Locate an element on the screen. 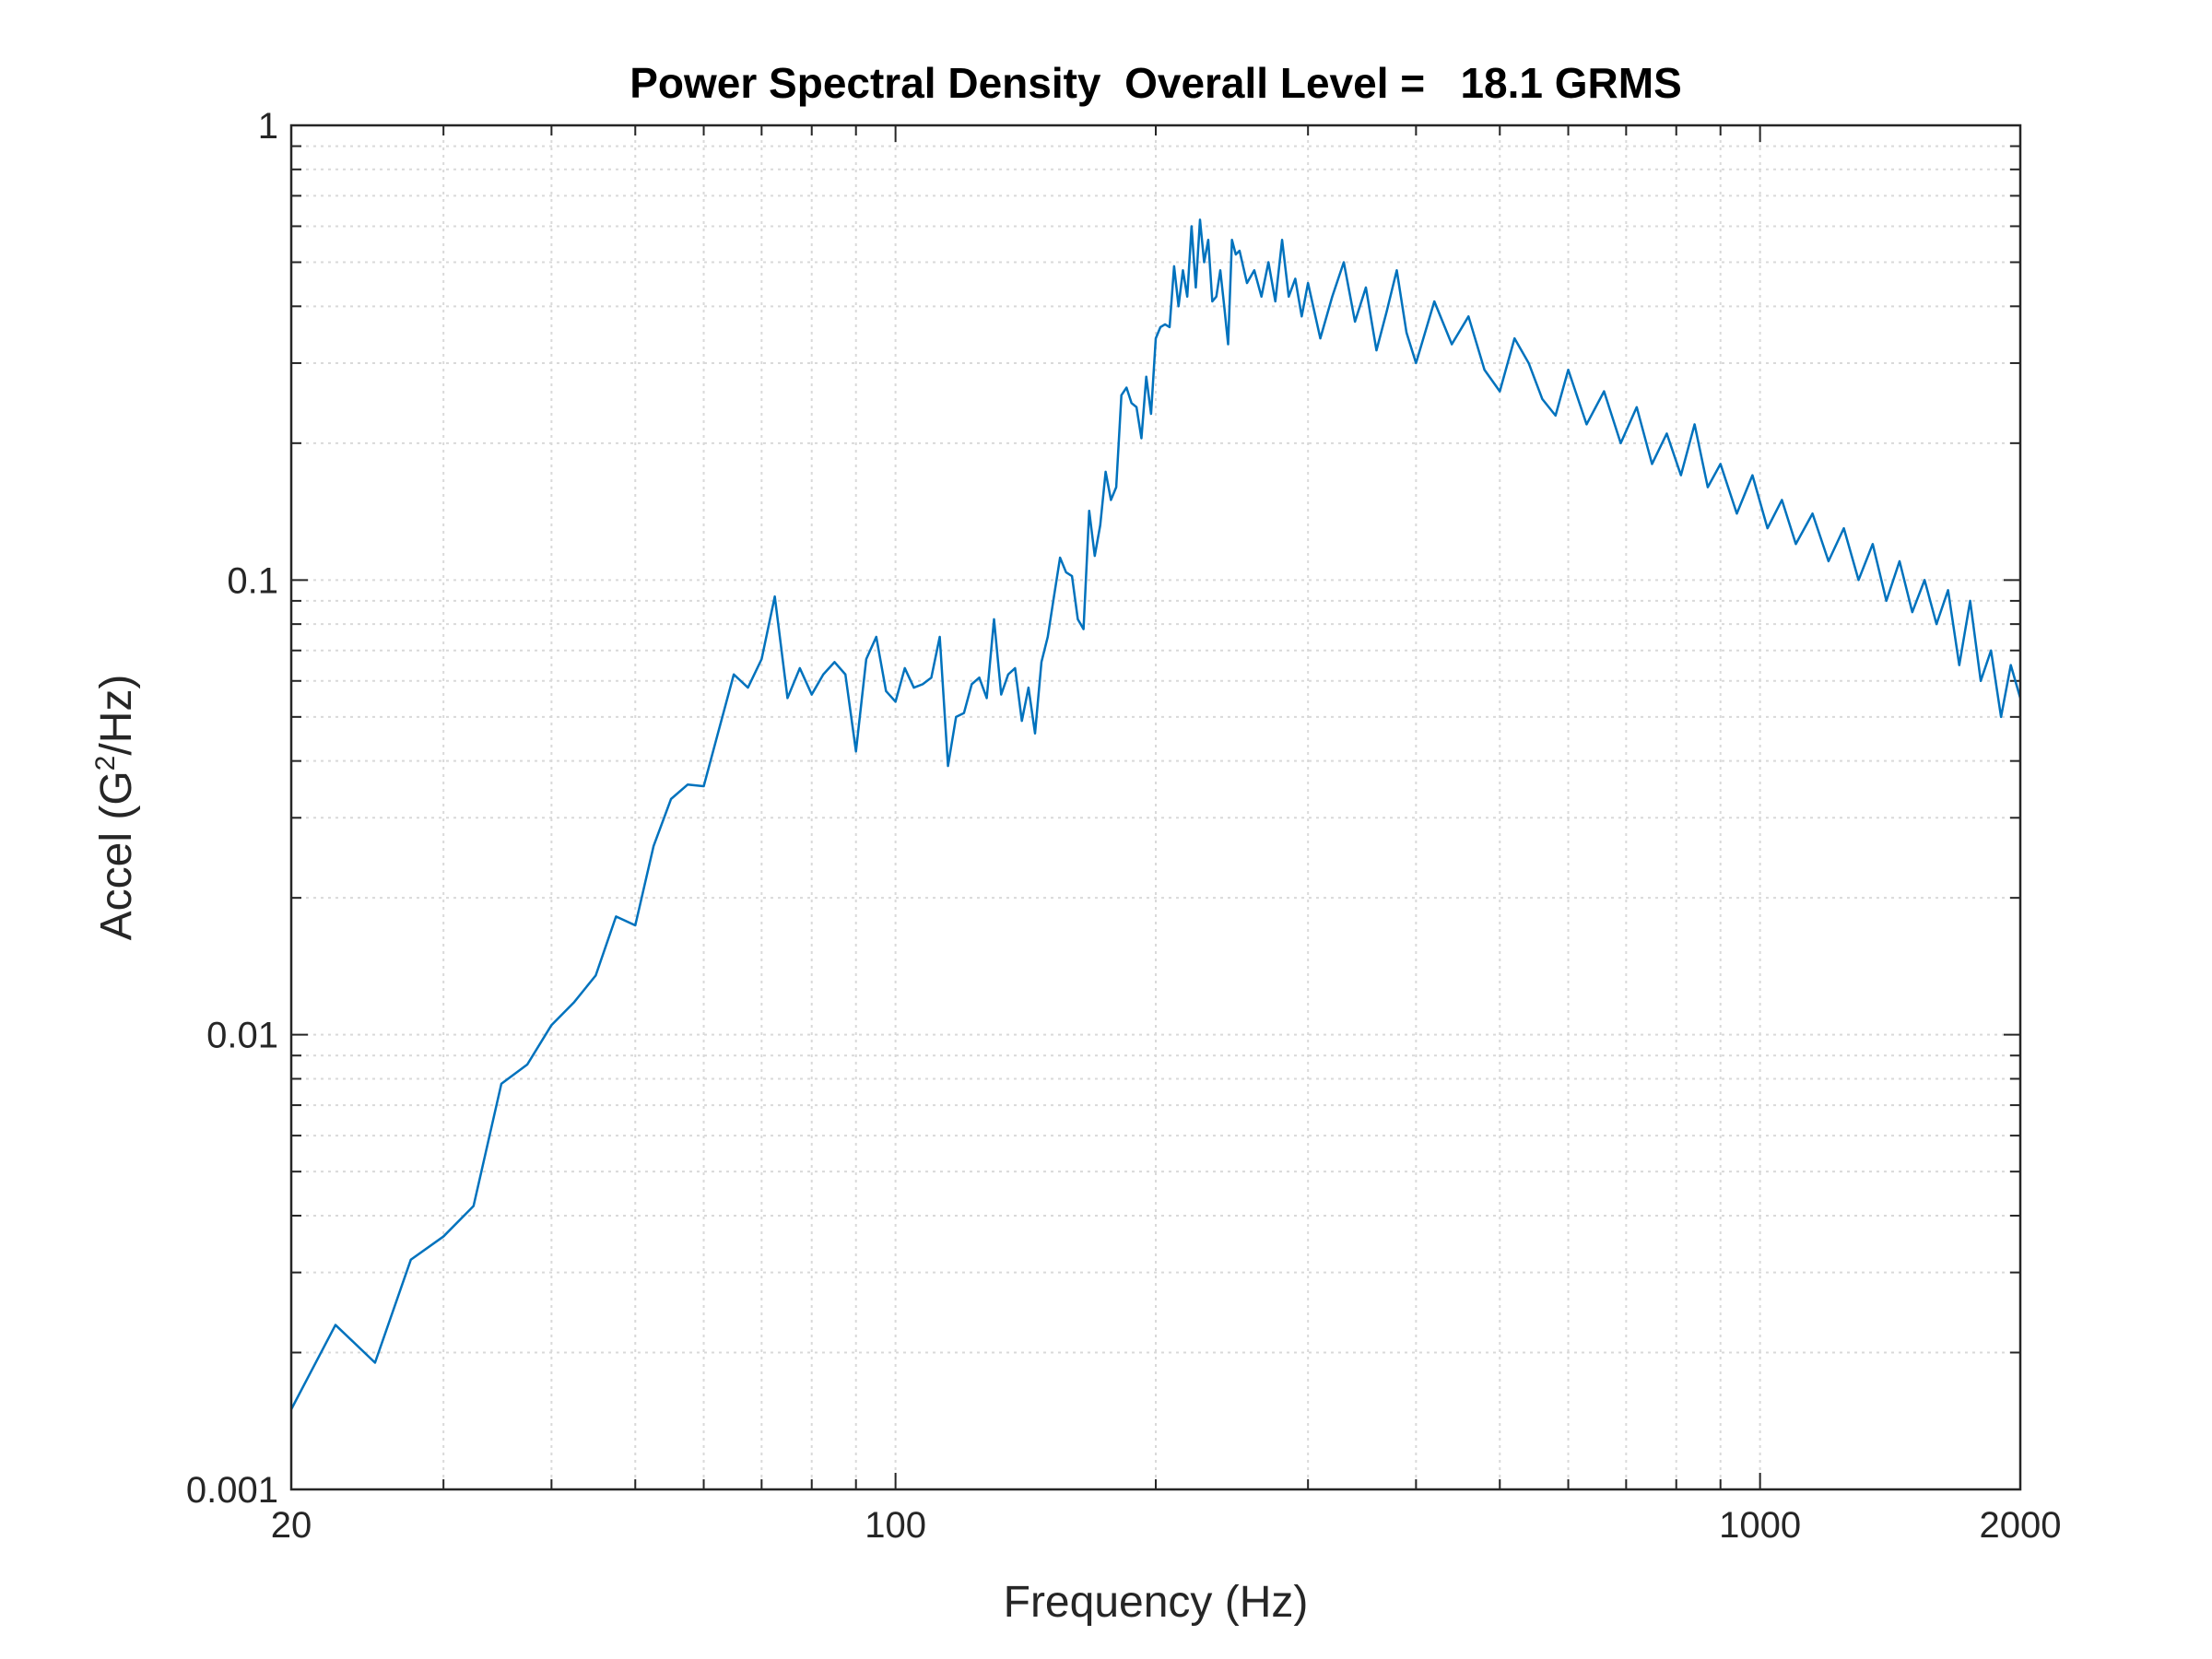 The width and height of the screenshot is (2212, 1659). x-tick-label: 1000 is located at coordinates (1760, 1525).